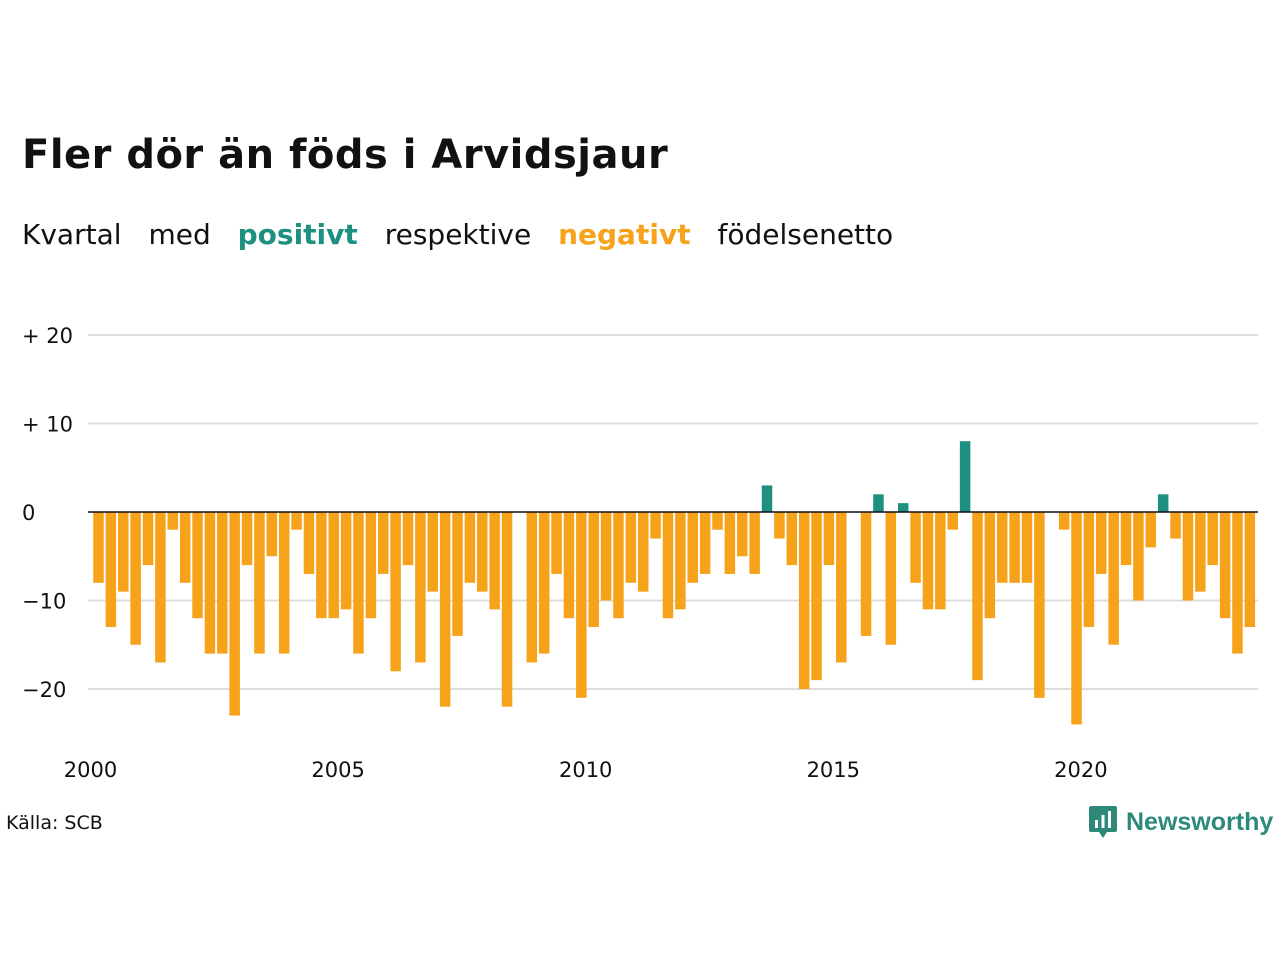 The height and width of the screenshot is (960, 1280). What do you see at coordinates (47, 336) in the screenshot?
I see `y-tick-label: + 20` at bounding box center [47, 336].